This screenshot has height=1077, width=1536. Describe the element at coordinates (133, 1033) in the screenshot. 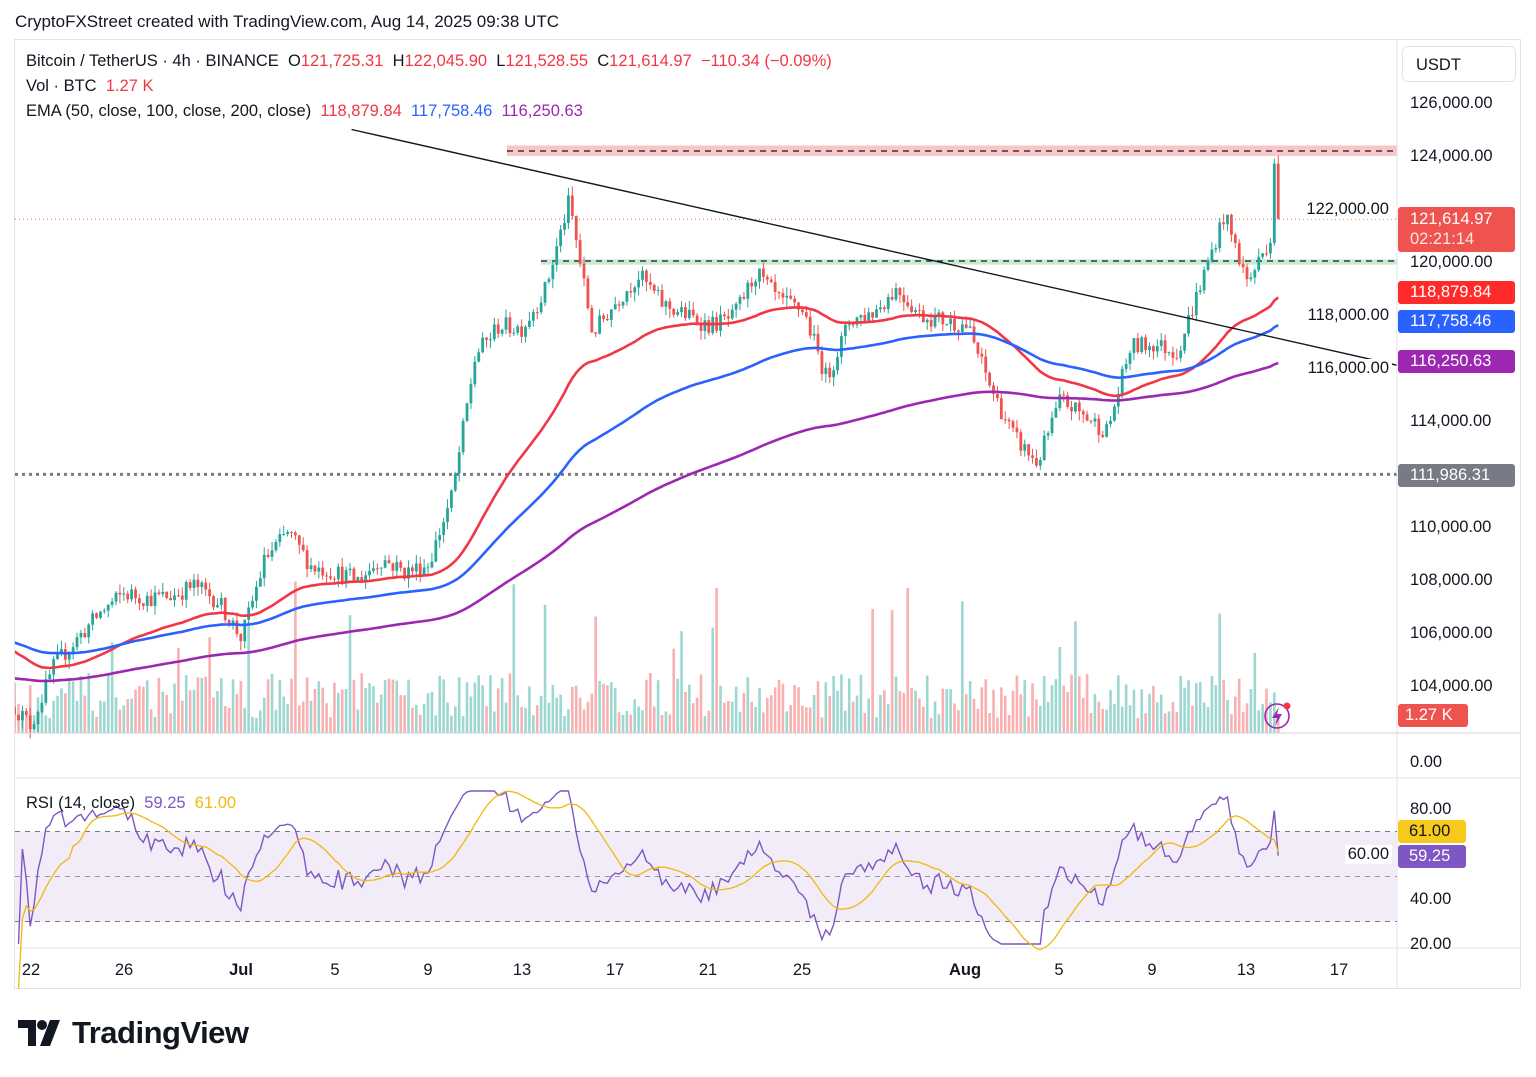

I see `tradingview-logo: TradingView` at that location.